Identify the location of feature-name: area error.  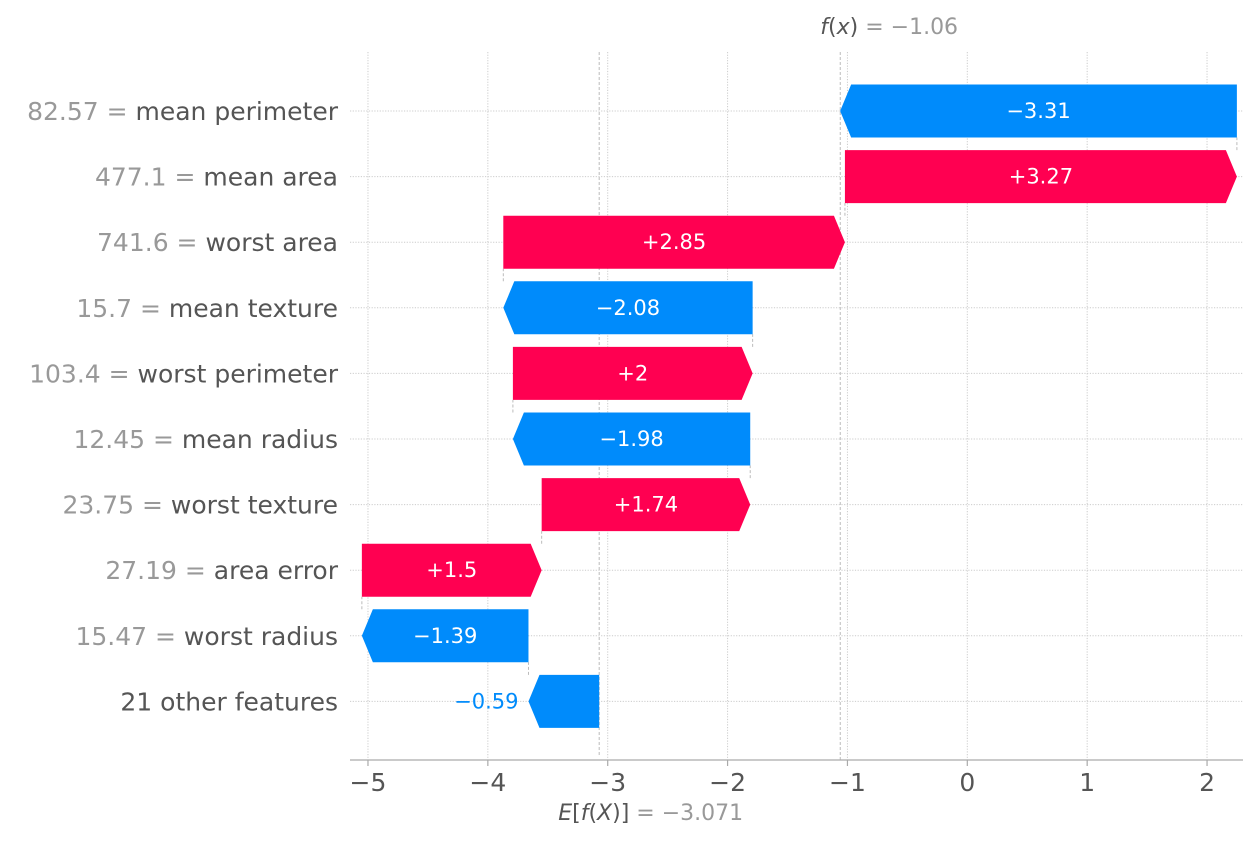
(276, 570).